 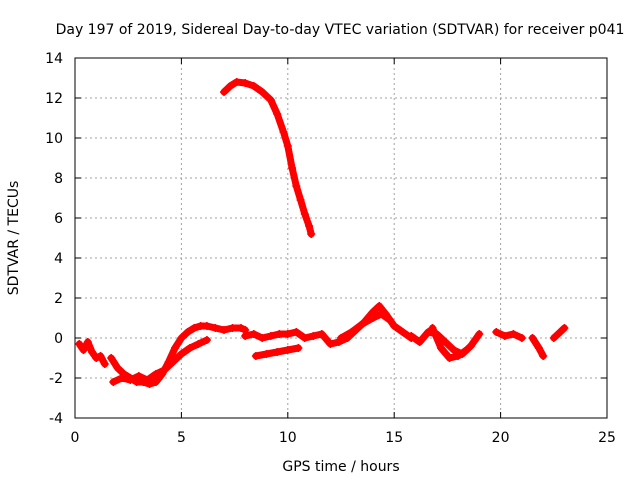 I want to click on x-tick-label: 0, so click(x=75, y=438).